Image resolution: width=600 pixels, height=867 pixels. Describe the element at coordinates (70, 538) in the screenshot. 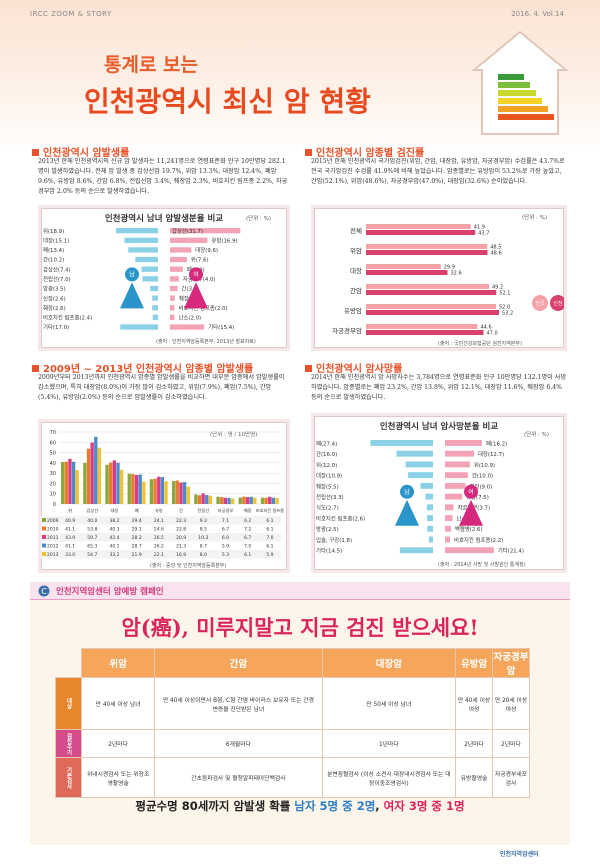

I see `table-cell: 43.9` at that location.